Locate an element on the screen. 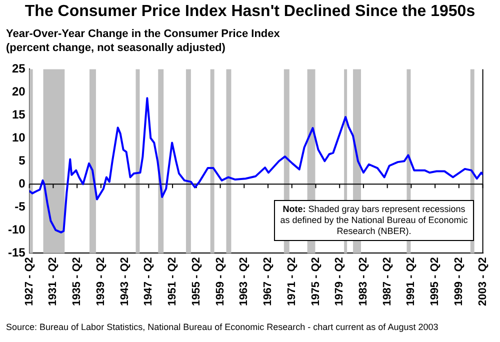 The width and height of the screenshot is (500, 342). x-tick-label: 1991 - Q2 is located at coordinates (411, 281).